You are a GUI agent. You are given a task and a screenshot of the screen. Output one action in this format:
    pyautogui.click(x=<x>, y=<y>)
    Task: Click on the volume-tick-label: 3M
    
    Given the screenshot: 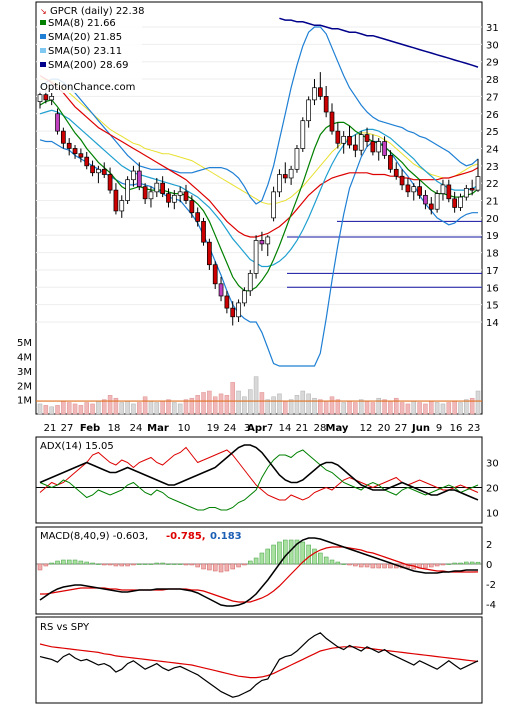 What is the action you would take?
    pyautogui.click(x=24, y=372)
    